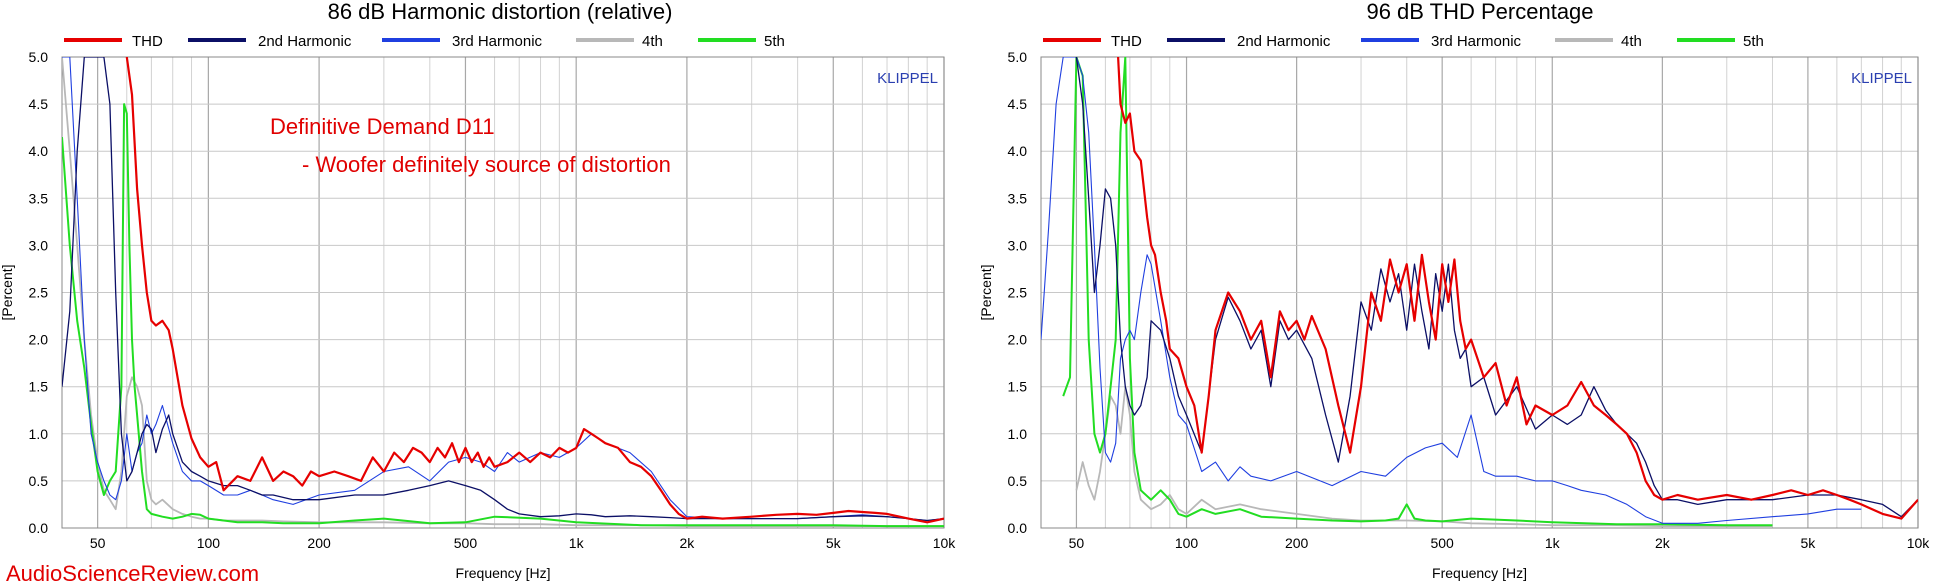 The height and width of the screenshot is (586, 1943). Describe the element at coordinates (503, 573) in the screenshot. I see `chart1-x-axis-label: Frequency [Hz]` at that location.